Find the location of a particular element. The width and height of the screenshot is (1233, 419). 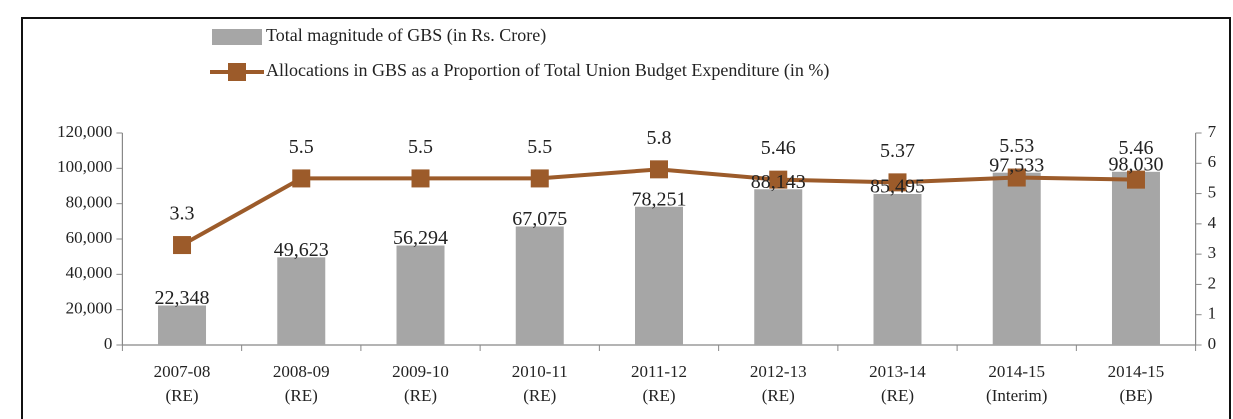

x-tick-label: 2008-09 is located at coordinates (301, 371).